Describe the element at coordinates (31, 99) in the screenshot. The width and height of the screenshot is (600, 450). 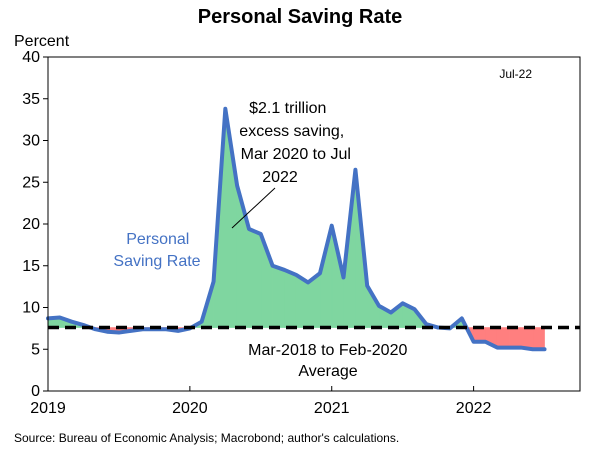
I see `y-tick-label: 35` at that location.